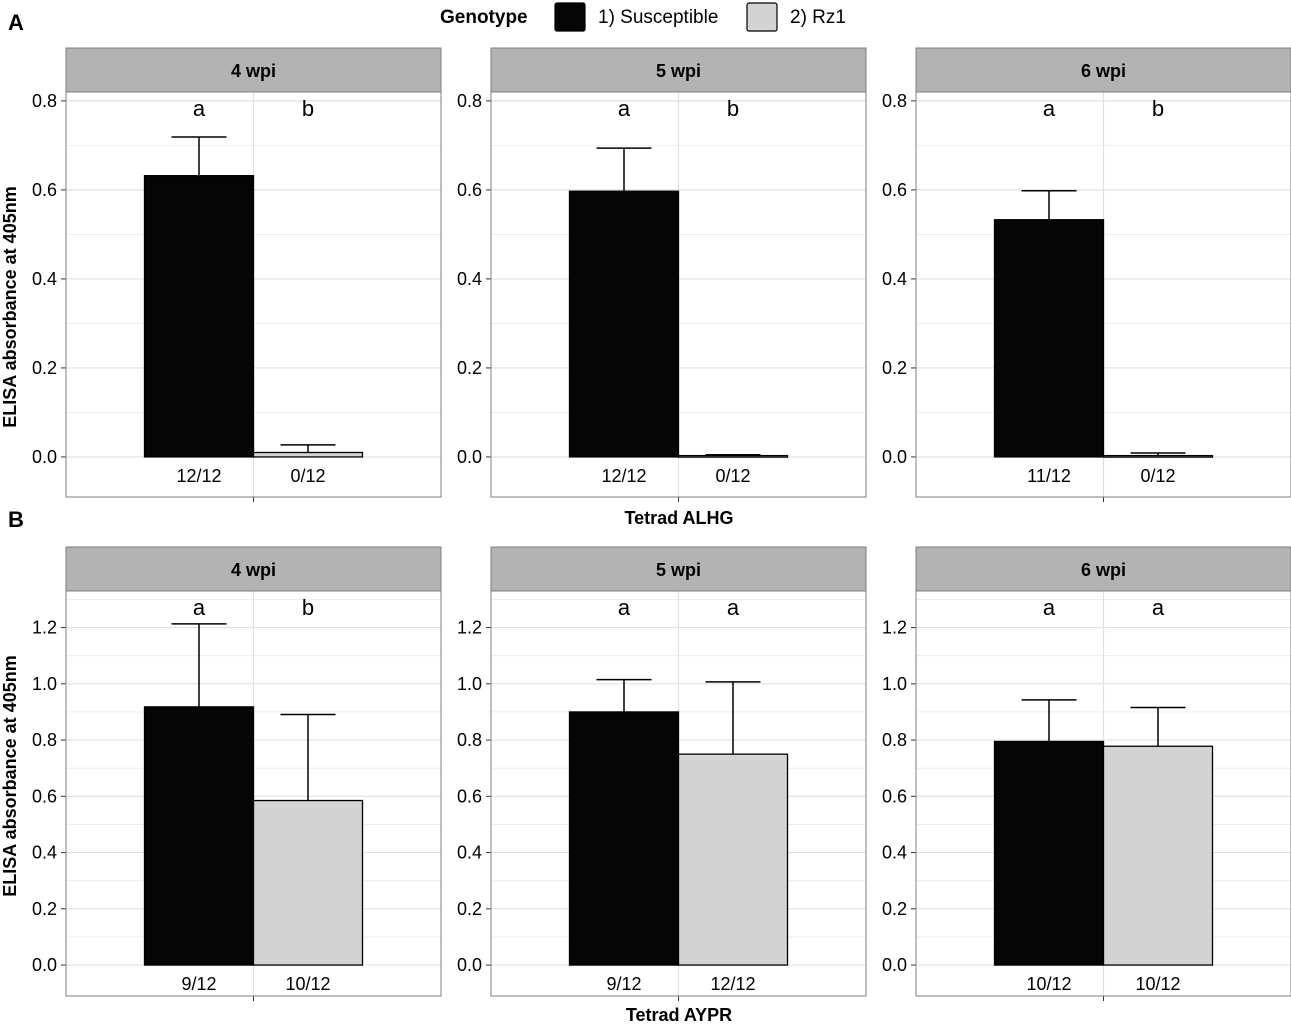 This screenshot has width=1291, height=1024. I want to click on facet-a-2-sig-letter-susceptible: a, so click(624, 108).